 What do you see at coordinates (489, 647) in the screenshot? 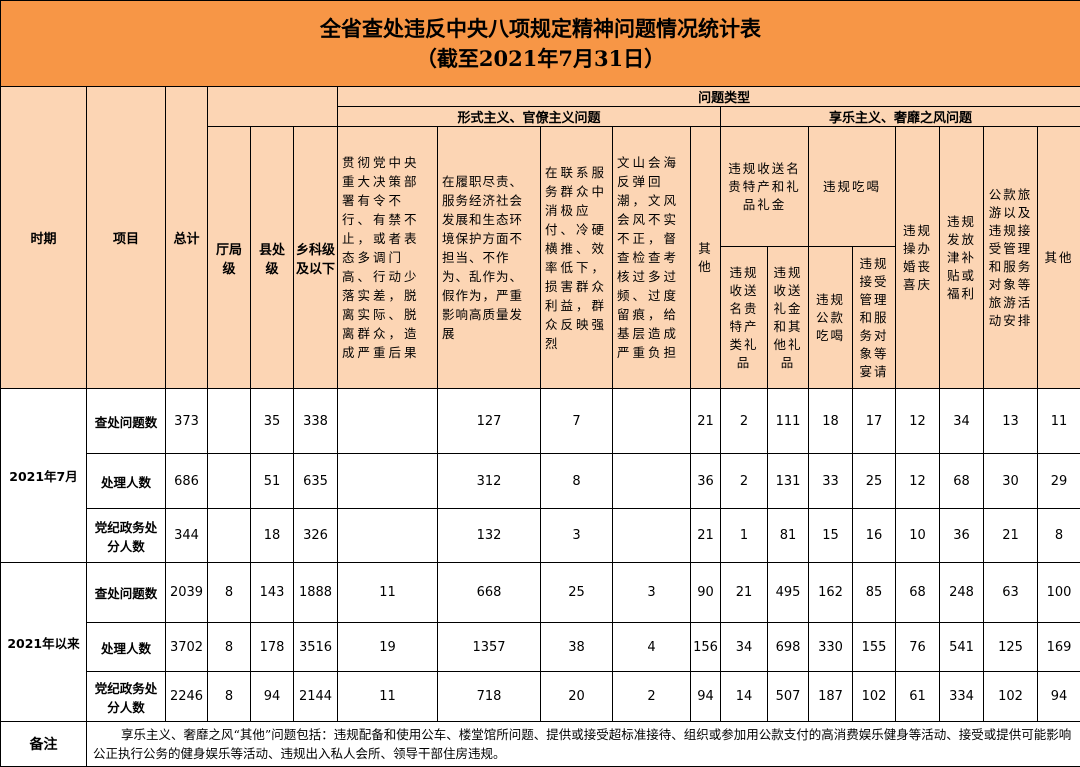
I see `value-cell: 1357` at bounding box center [489, 647].